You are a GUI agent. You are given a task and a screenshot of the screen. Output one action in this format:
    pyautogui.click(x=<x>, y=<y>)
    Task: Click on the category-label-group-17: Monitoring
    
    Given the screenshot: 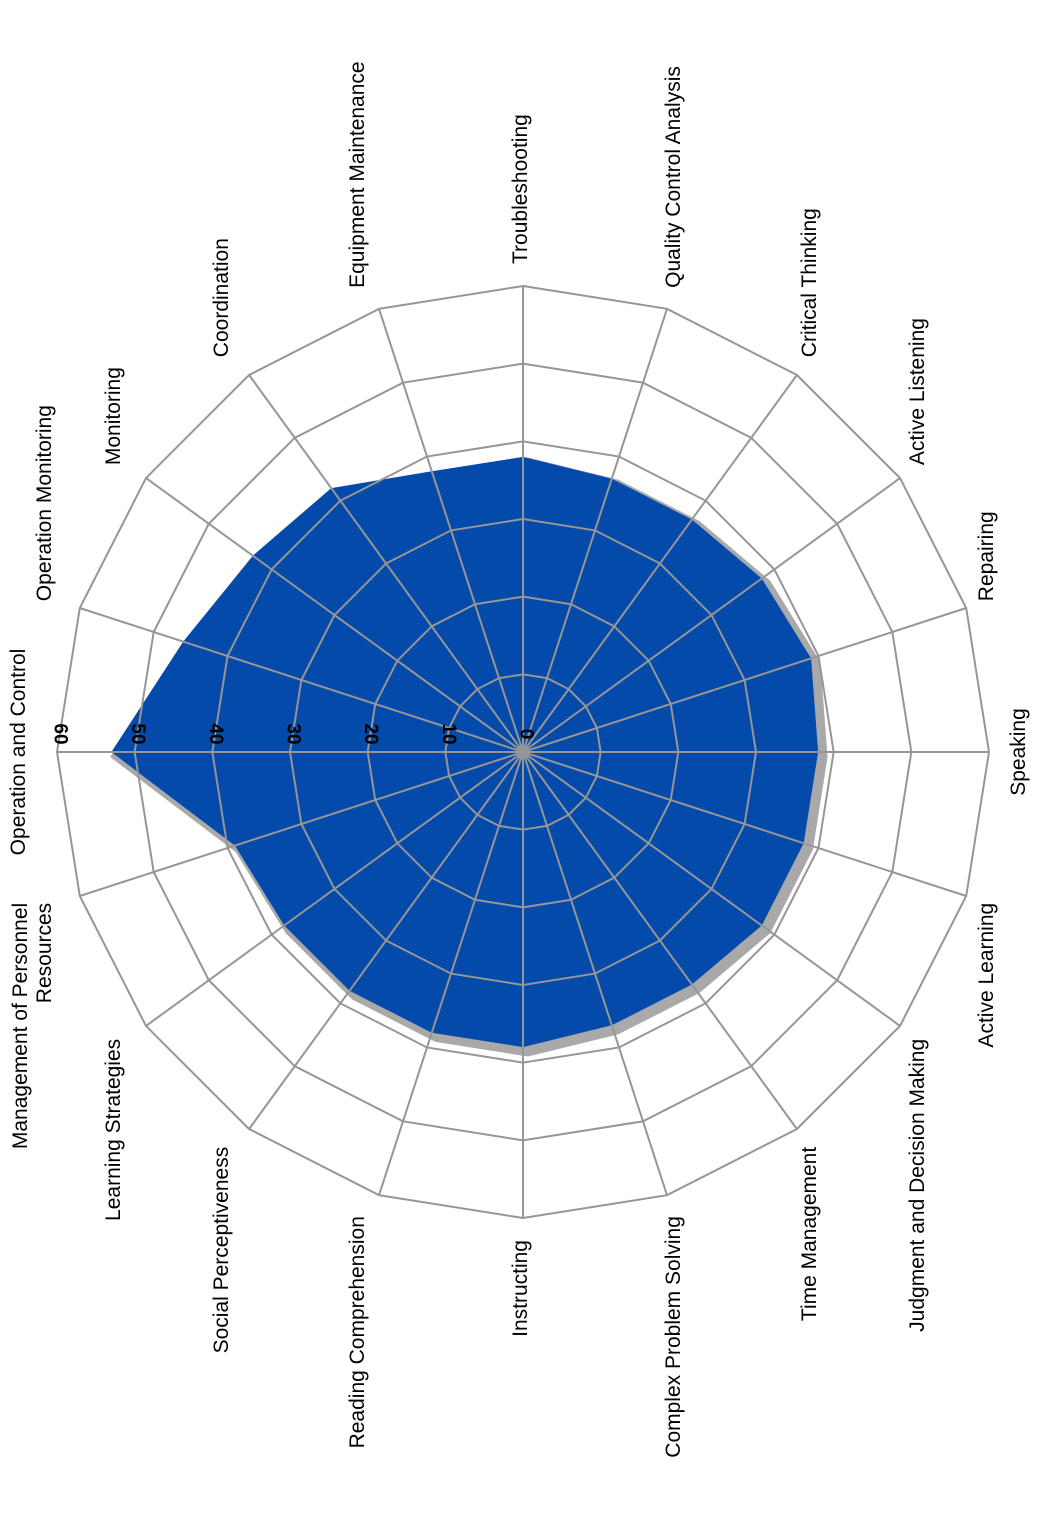 What is the action you would take?
    pyautogui.click(x=113, y=416)
    